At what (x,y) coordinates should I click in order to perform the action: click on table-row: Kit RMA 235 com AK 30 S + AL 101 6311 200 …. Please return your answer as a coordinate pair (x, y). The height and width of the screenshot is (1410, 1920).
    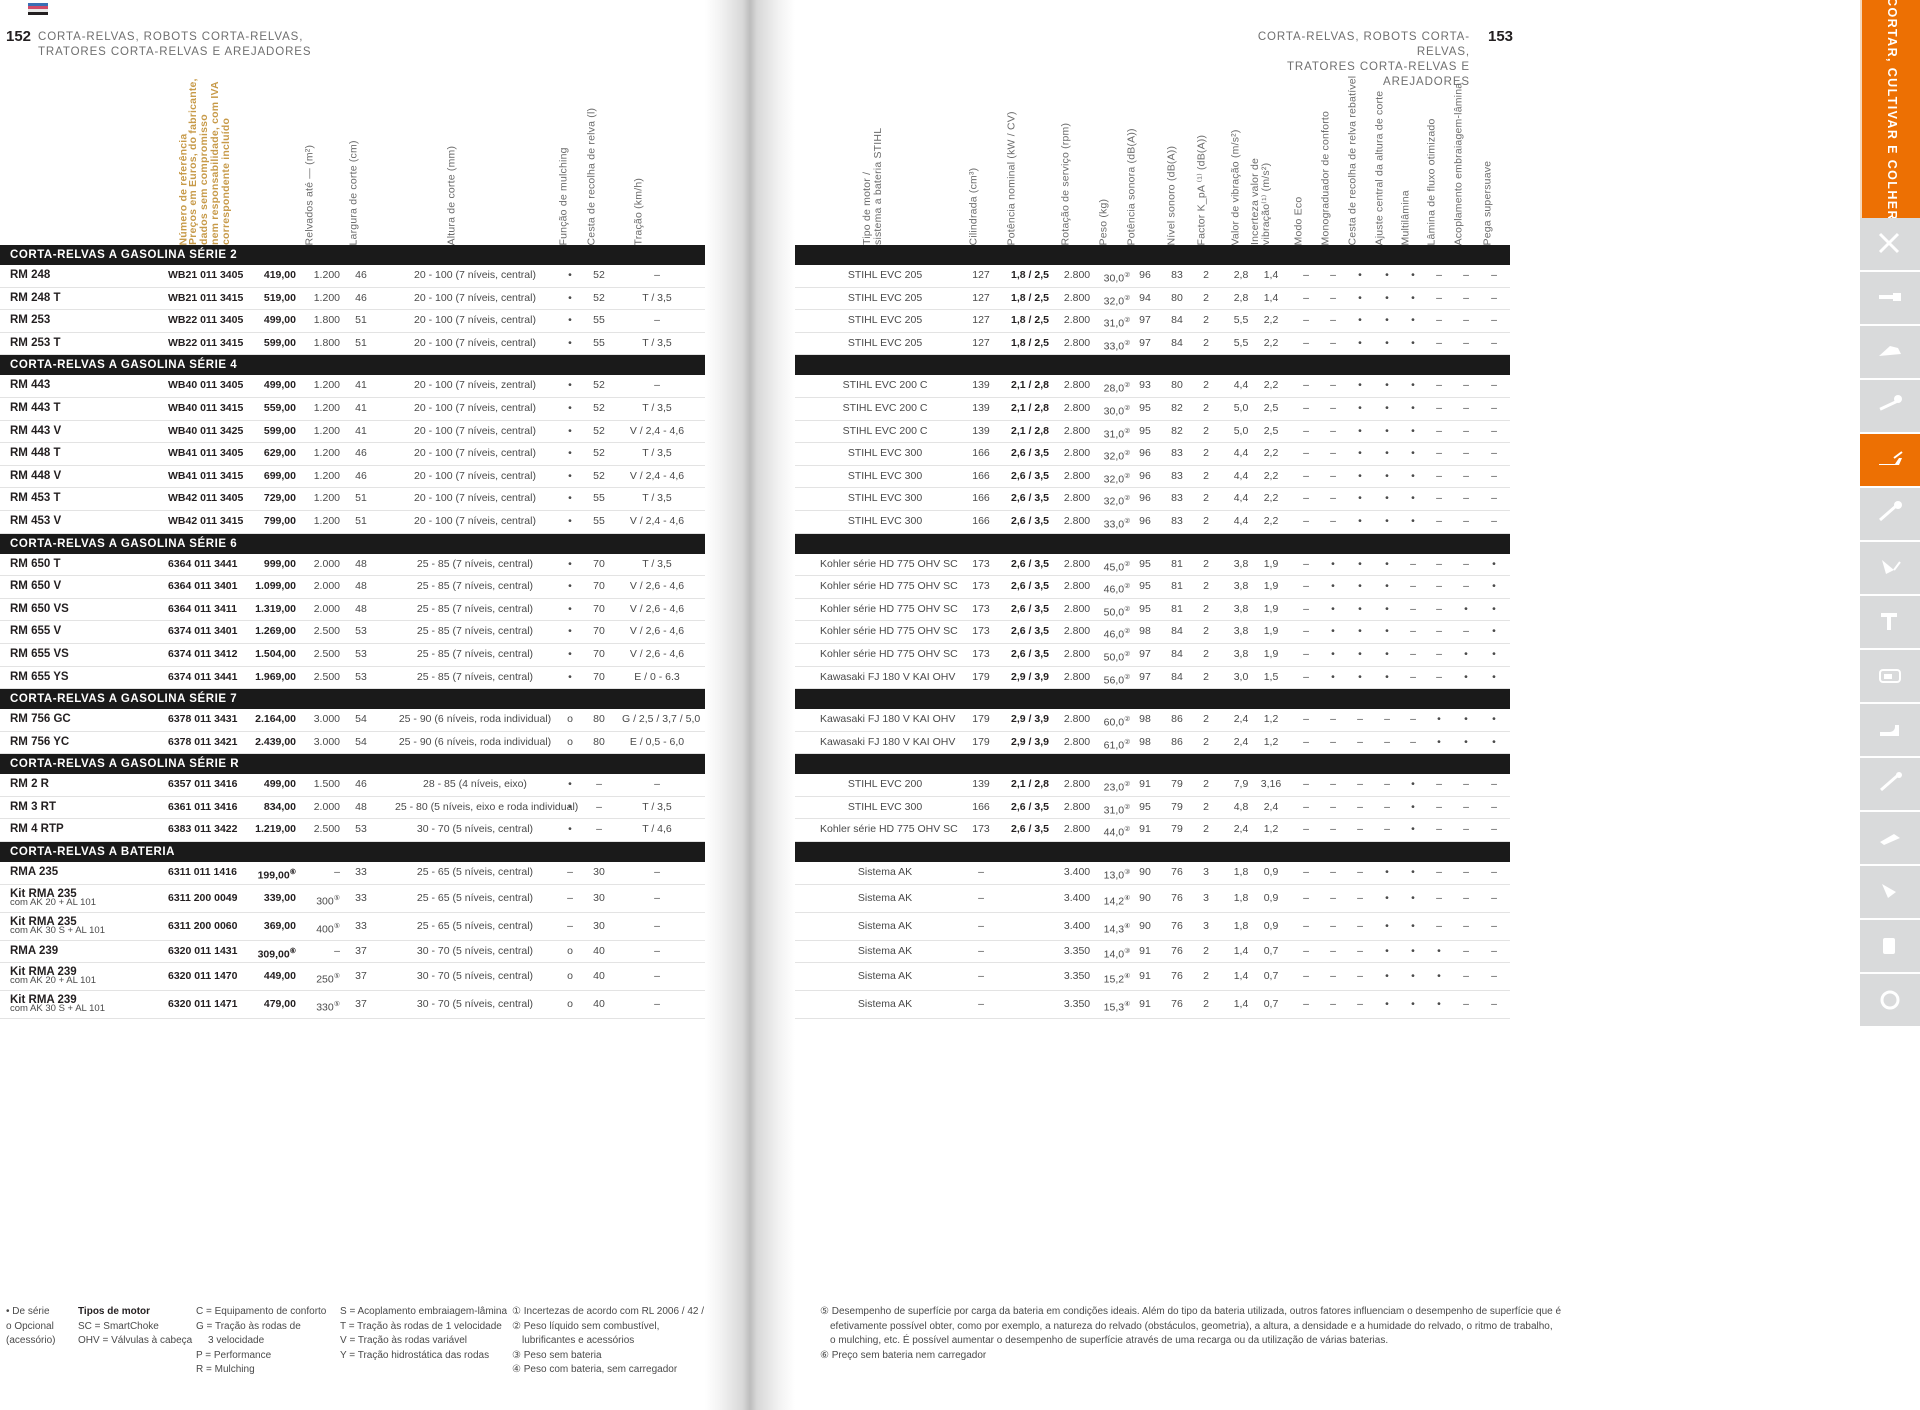
    Looking at the image, I should click on (755, 927).